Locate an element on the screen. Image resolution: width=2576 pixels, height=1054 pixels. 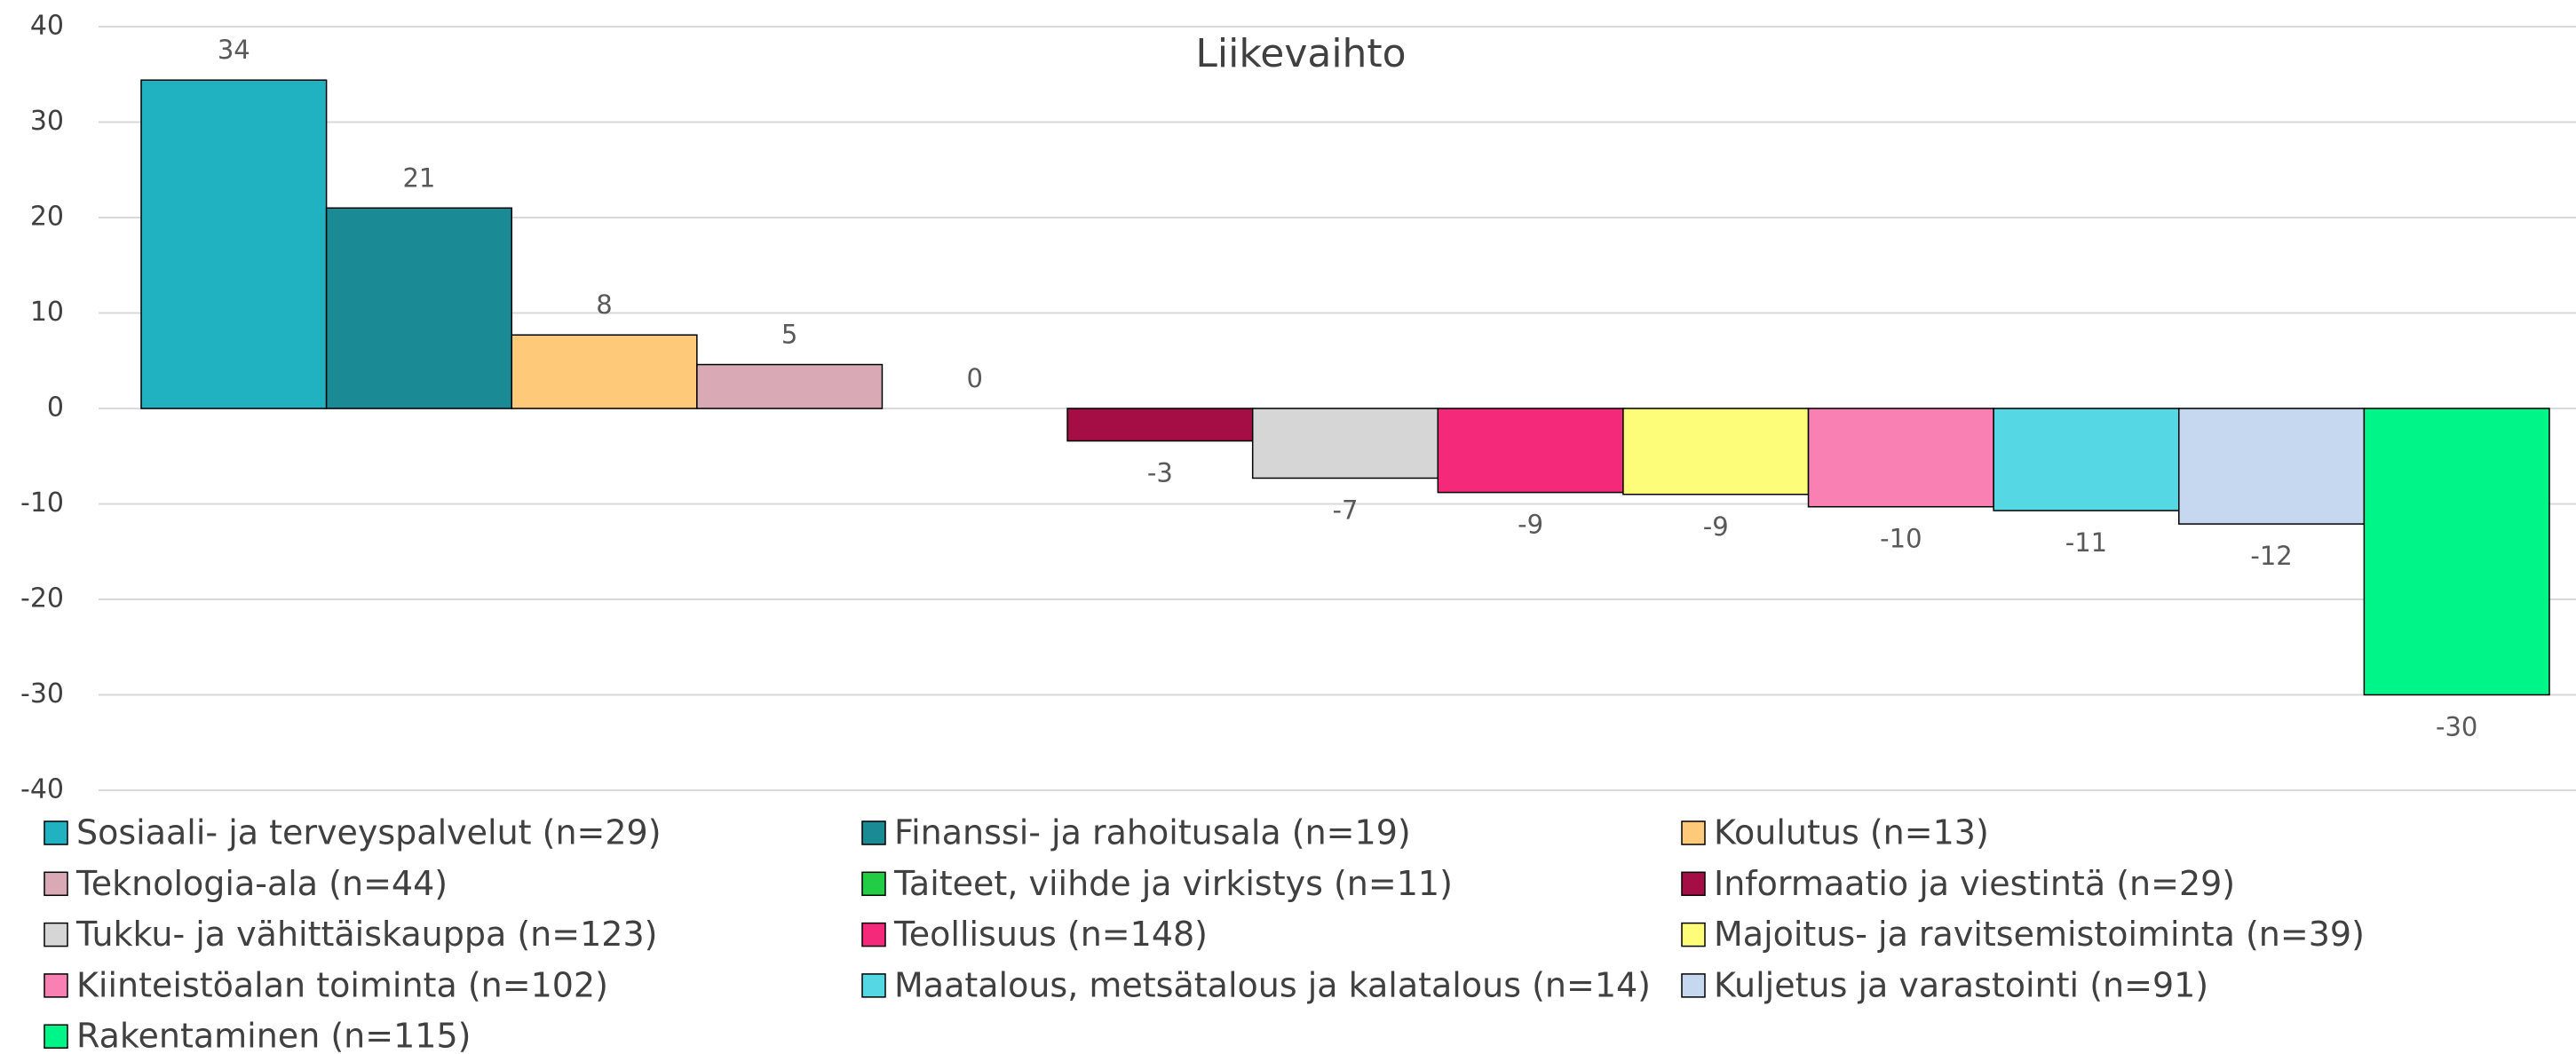
value-label: -30 is located at coordinates (2457, 727).